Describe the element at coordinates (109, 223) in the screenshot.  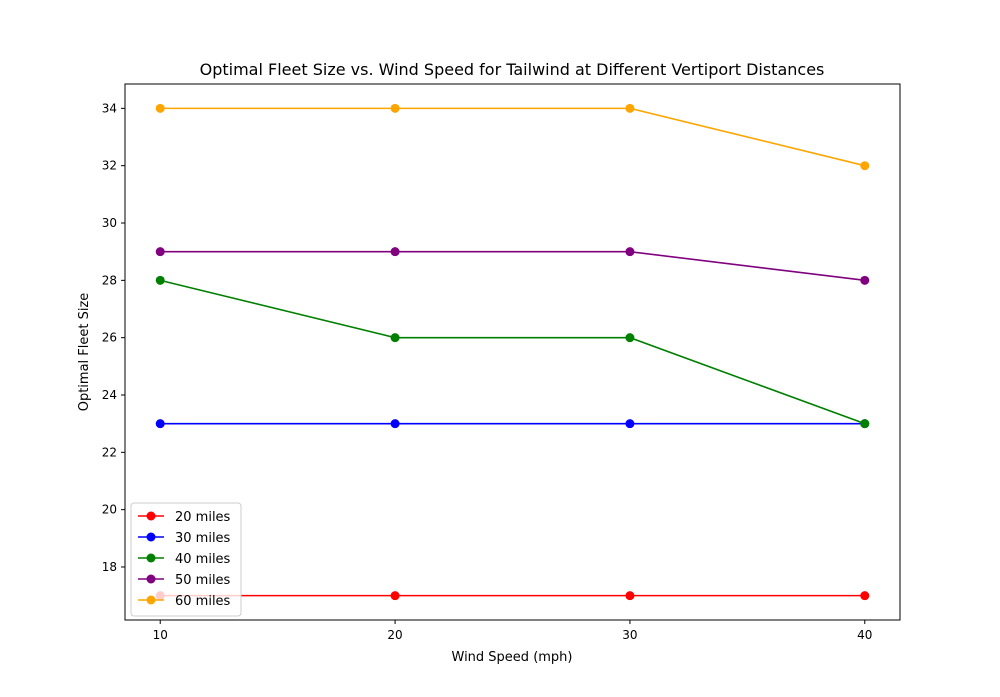
I see `y-tick-label: 30` at that location.